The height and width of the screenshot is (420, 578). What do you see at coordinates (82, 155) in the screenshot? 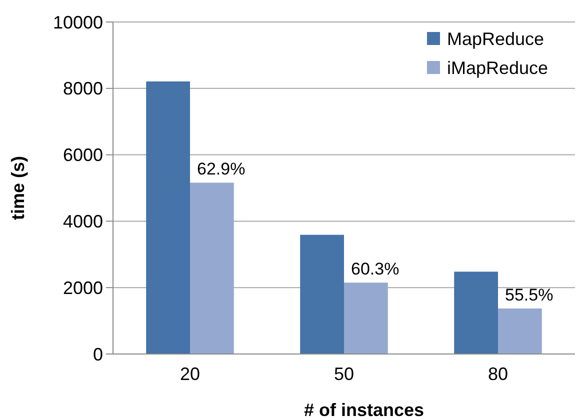
I see `y-tick-label: 6000` at bounding box center [82, 155].